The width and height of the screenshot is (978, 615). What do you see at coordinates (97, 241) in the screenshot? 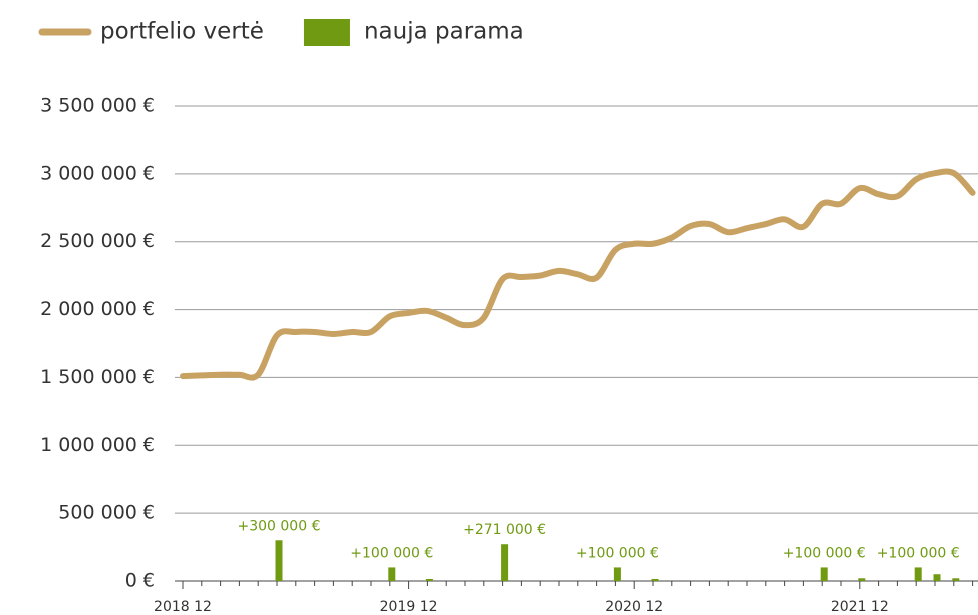
I see `y-tick-label: 2 500 000 €` at bounding box center [97, 241].